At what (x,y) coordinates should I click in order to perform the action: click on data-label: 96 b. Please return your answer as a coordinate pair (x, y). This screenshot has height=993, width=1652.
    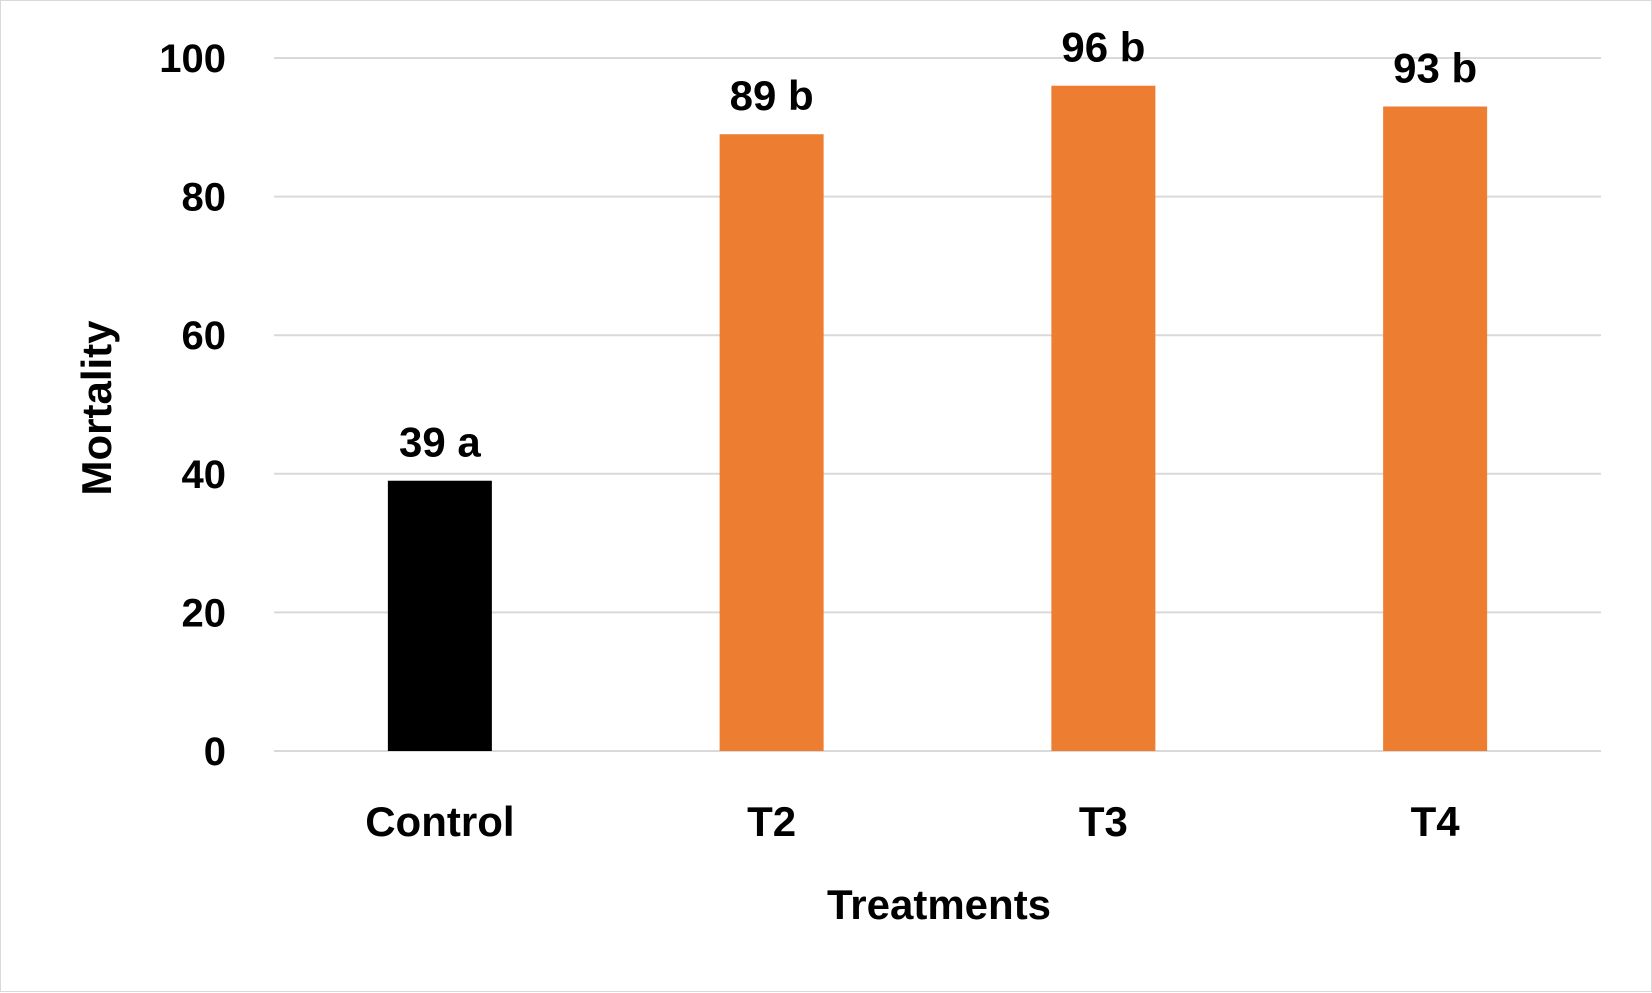
    Looking at the image, I should click on (1103, 47).